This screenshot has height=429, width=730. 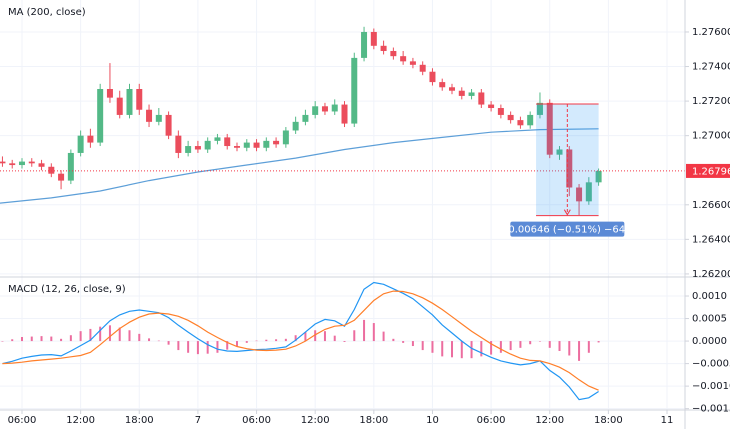 I want to click on y-tick-label: −0.0005, so click(x=711, y=364).